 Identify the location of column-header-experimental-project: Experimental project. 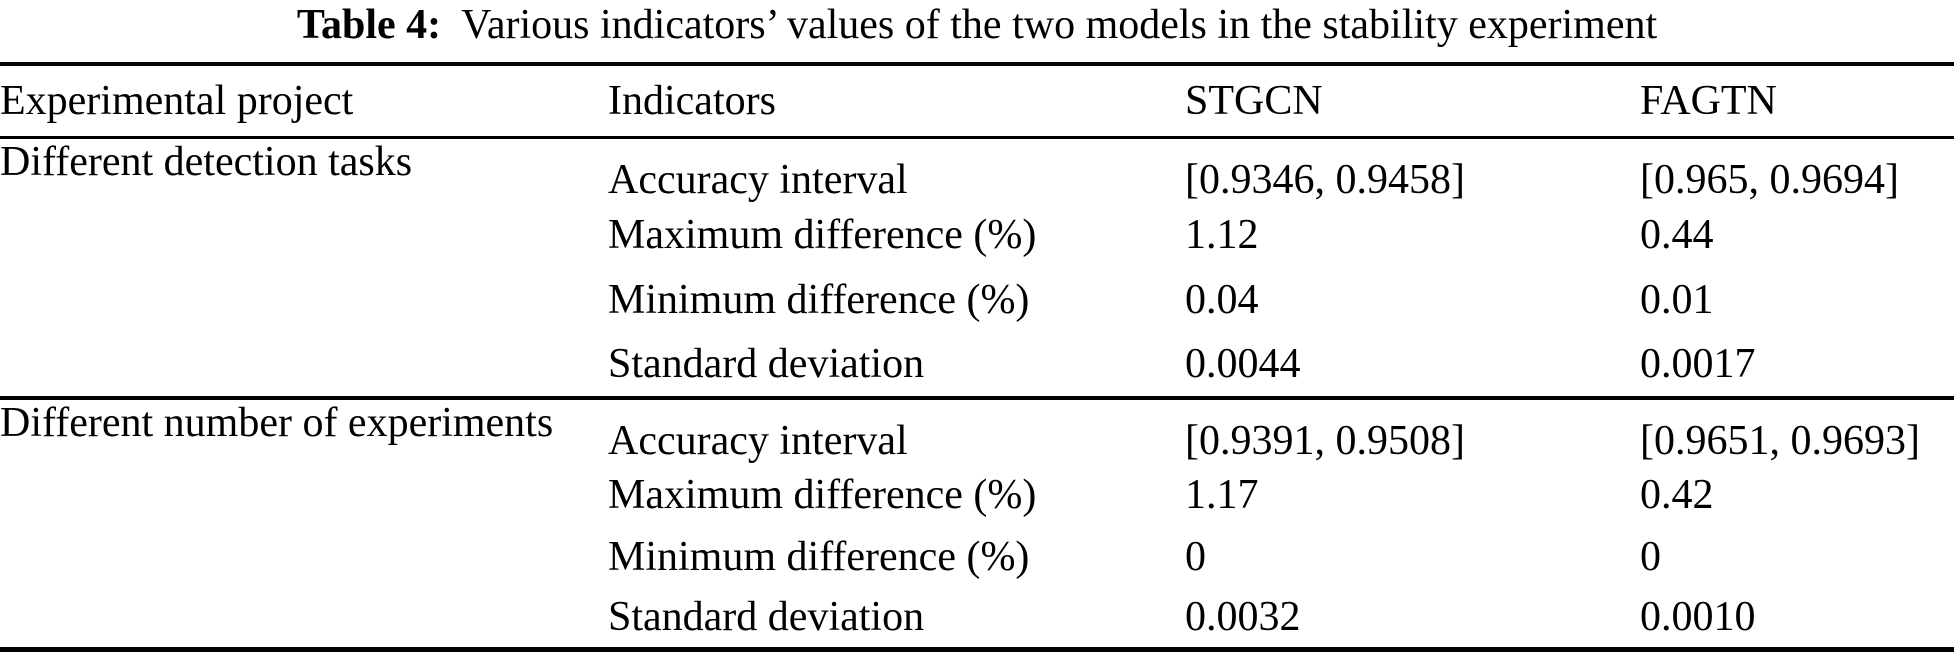
(304, 101).